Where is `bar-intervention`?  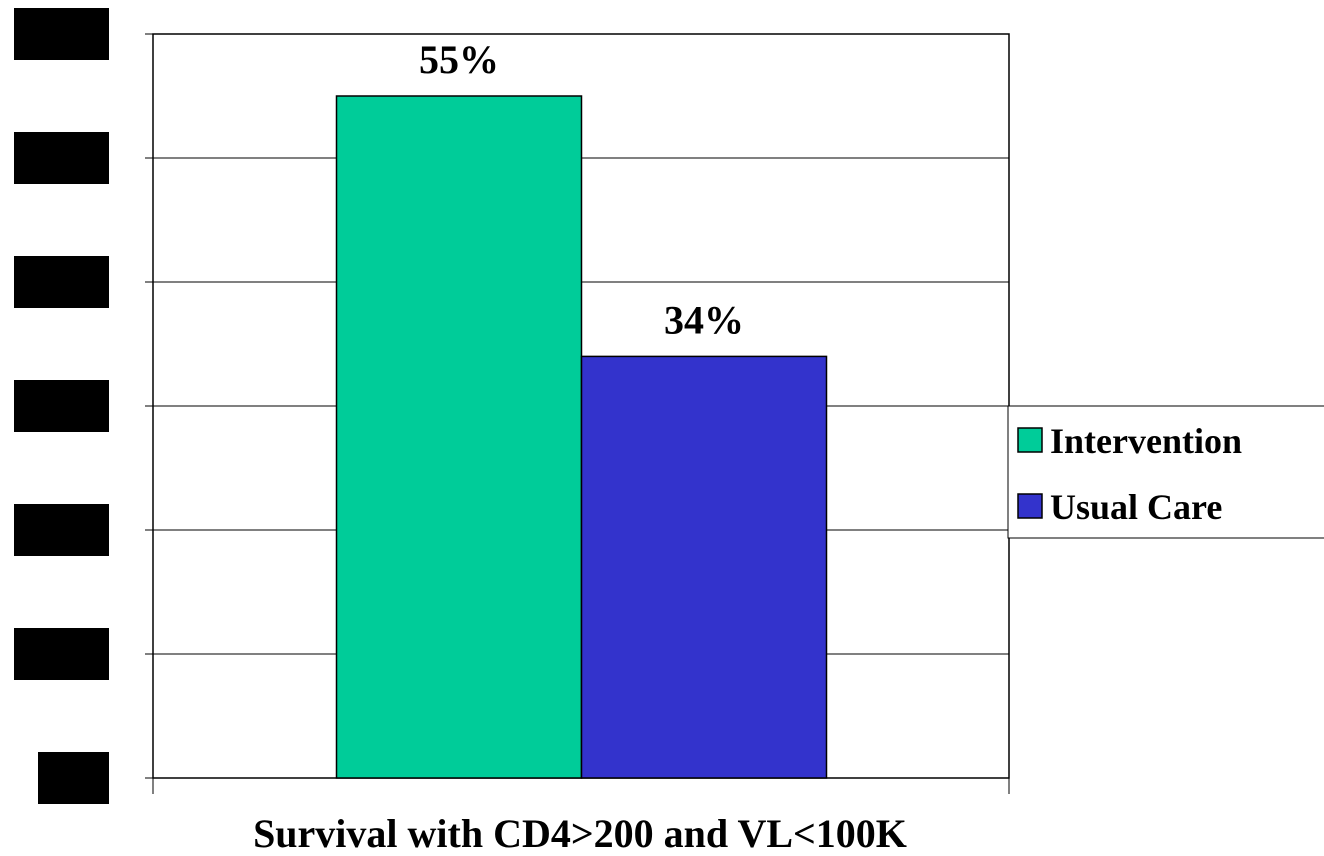 bar-intervention is located at coordinates (459, 437).